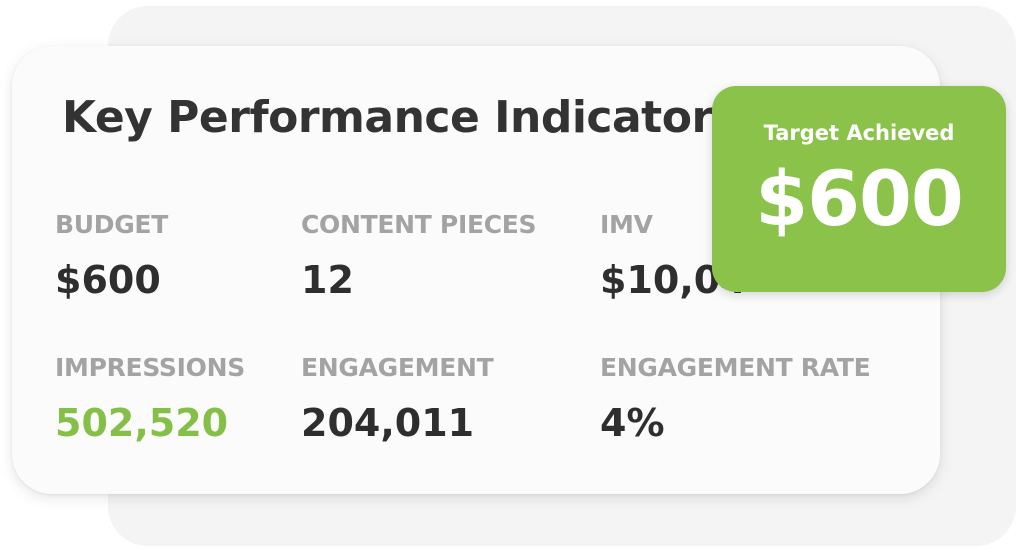 This screenshot has height=549, width=1024. Describe the element at coordinates (735, 367) in the screenshot. I see `kpi-label: ENGAGEMENT RATE` at that location.